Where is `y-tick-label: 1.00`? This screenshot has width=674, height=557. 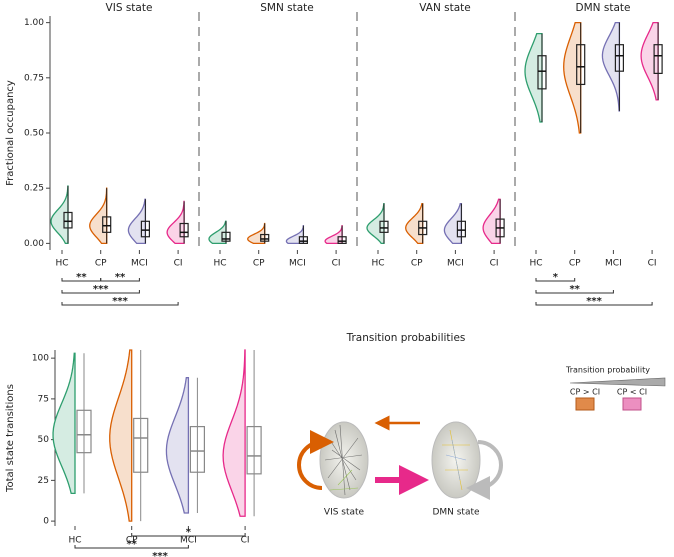
y-tick-label: 1.00 is located at coordinates (34, 23).